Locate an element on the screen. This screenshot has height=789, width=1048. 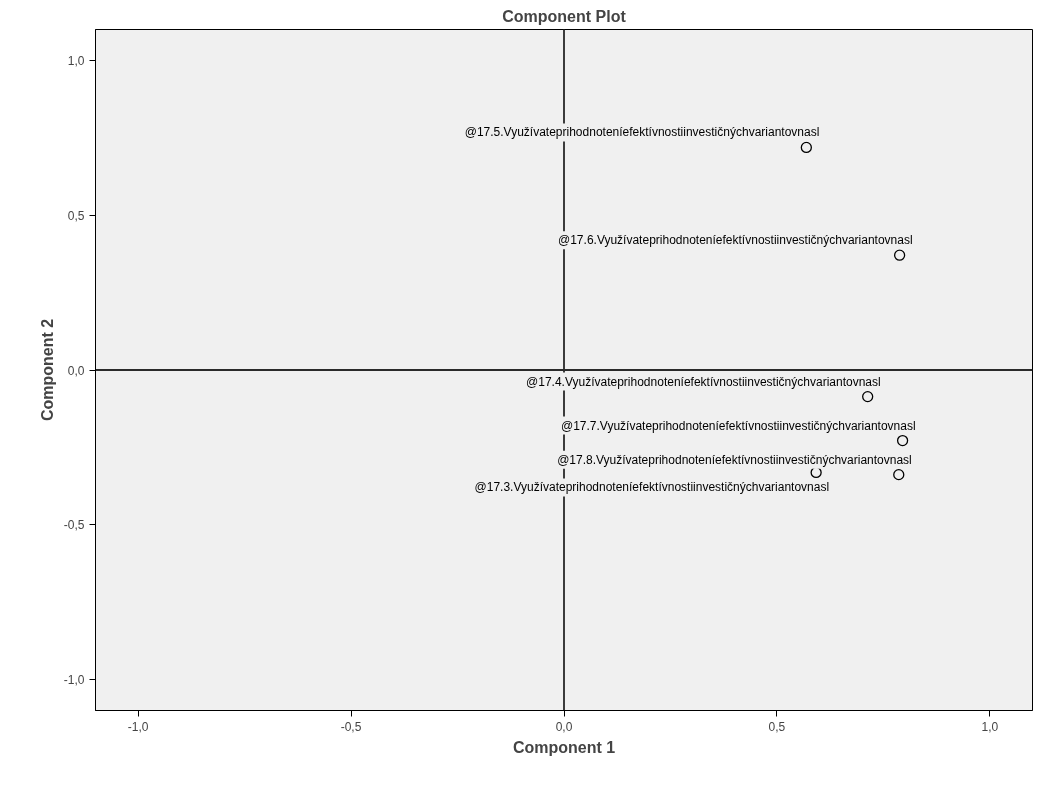
y-axis-title: Component 2 is located at coordinates (47, 370).